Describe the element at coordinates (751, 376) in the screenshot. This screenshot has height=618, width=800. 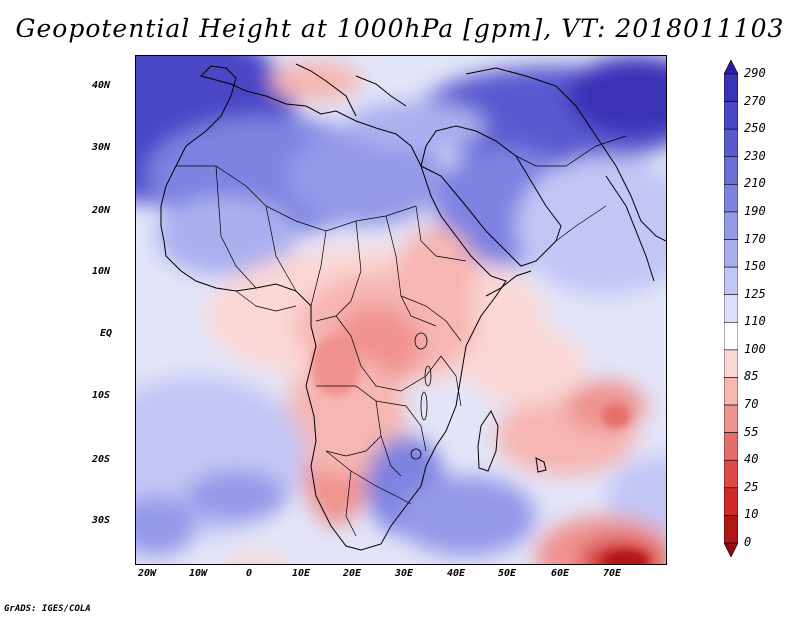
I see `colorbar-level-label: 85` at that location.